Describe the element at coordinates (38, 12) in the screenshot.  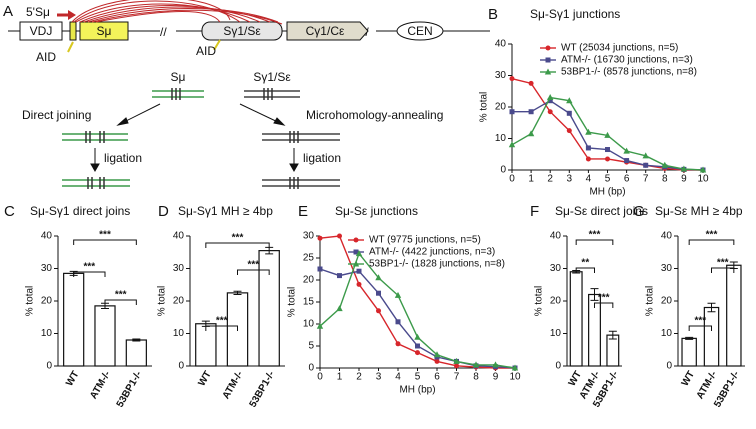
I see `label: 5'Sμ` at that location.